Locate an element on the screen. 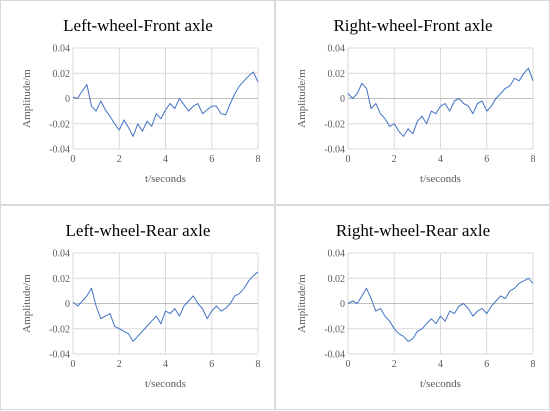 The width and height of the screenshot is (550, 411). chart-title: Left-wheel-Front axle is located at coordinates (138, 25).